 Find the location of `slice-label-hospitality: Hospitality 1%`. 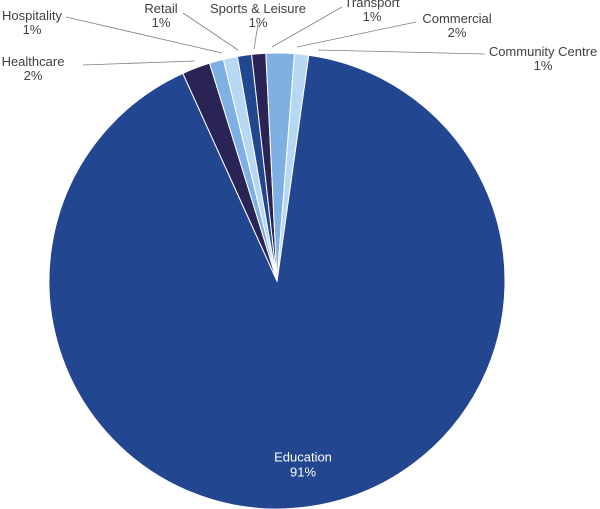

slice-label-hospitality: Hospitality 1% is located at coordinates (32, 22).